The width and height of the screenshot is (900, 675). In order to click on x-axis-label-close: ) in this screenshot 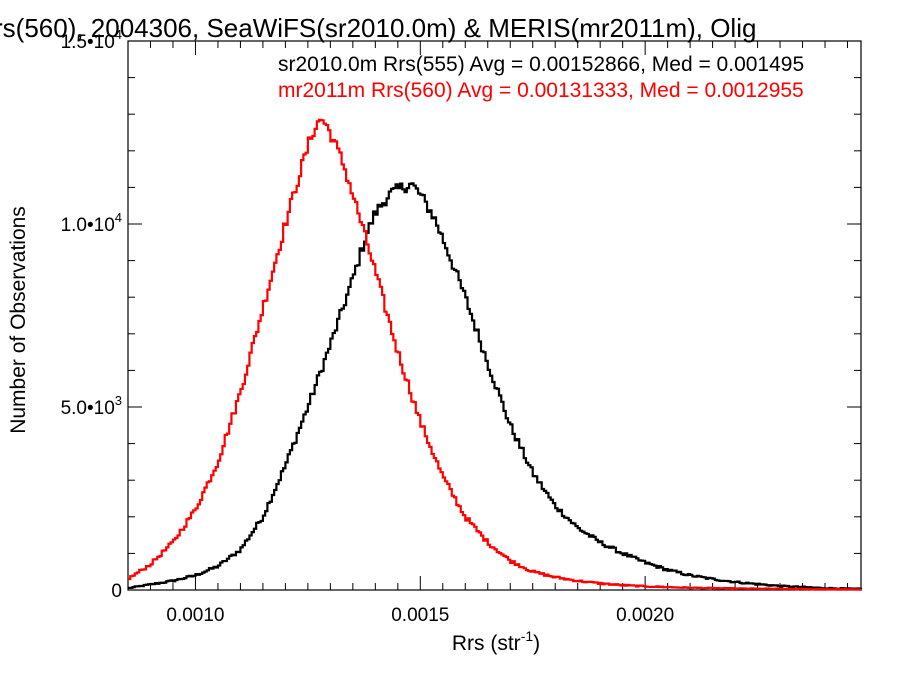, I will do `click(536, 643)`.